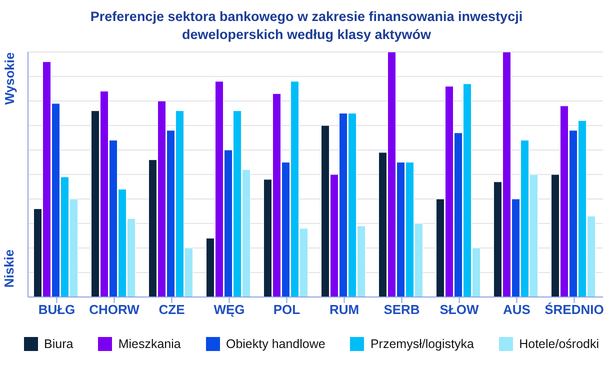 This screenshot has width=613, height=365. Describe the element at coordinates (229, 310) in the screenshot. I see `x-tick-label: WĘG` at that location.